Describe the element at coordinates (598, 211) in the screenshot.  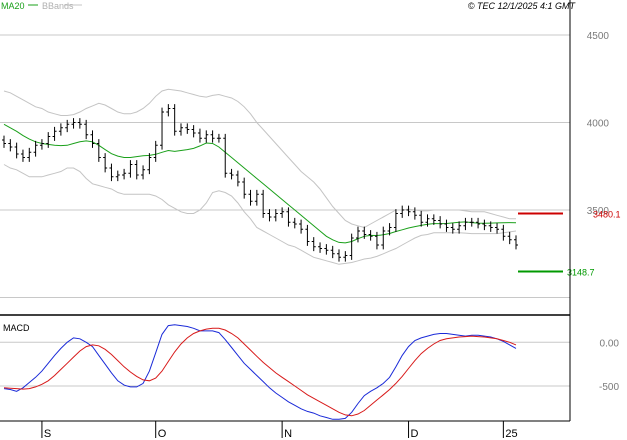
I see `price-tick-label: 3500` at that location.